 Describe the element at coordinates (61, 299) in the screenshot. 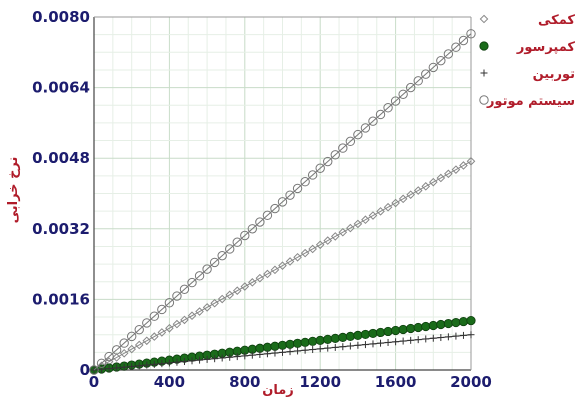

I see `y-tick-label: 0.0016` at that location.